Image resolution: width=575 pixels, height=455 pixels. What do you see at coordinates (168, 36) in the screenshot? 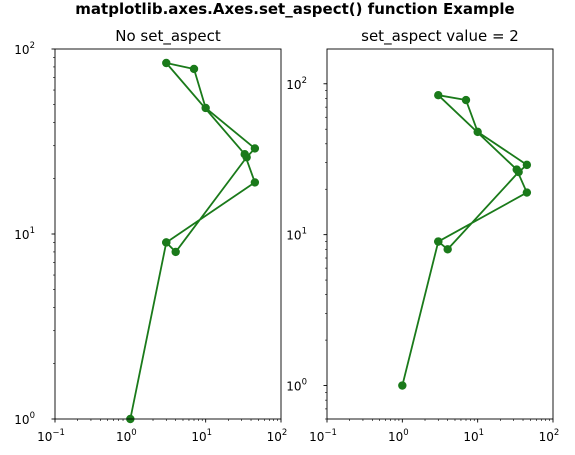
I see `left-axes-title: No set_aspect` at bounding box center [168, 36].